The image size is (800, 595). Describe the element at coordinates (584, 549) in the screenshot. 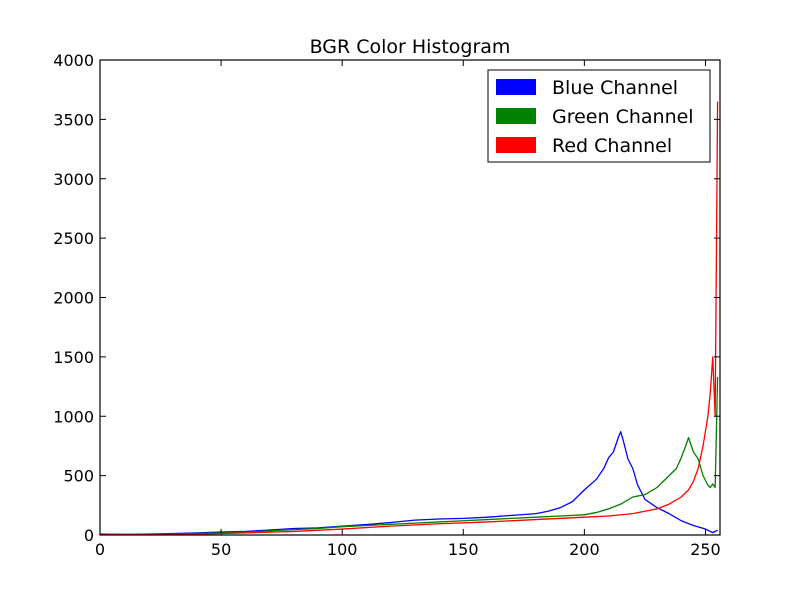

I see `x-tick-label: 200` at that location.